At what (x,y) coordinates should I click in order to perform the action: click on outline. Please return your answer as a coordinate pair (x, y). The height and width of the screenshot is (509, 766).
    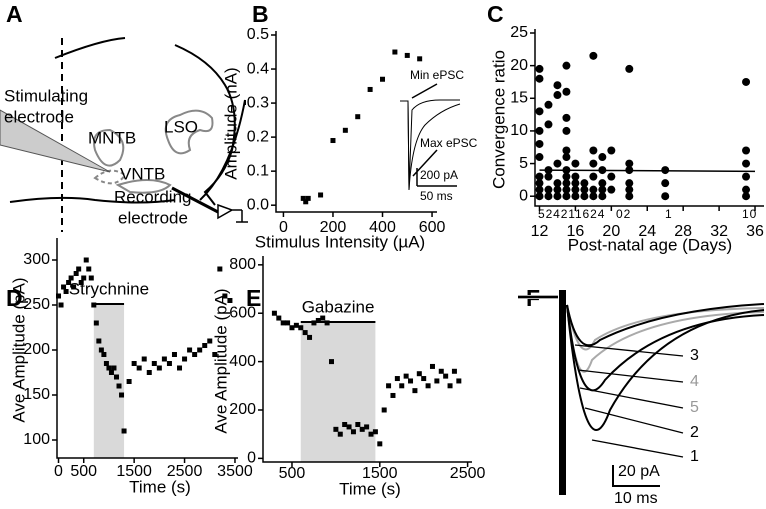
    Looking at the image, I should click on (222, 150).